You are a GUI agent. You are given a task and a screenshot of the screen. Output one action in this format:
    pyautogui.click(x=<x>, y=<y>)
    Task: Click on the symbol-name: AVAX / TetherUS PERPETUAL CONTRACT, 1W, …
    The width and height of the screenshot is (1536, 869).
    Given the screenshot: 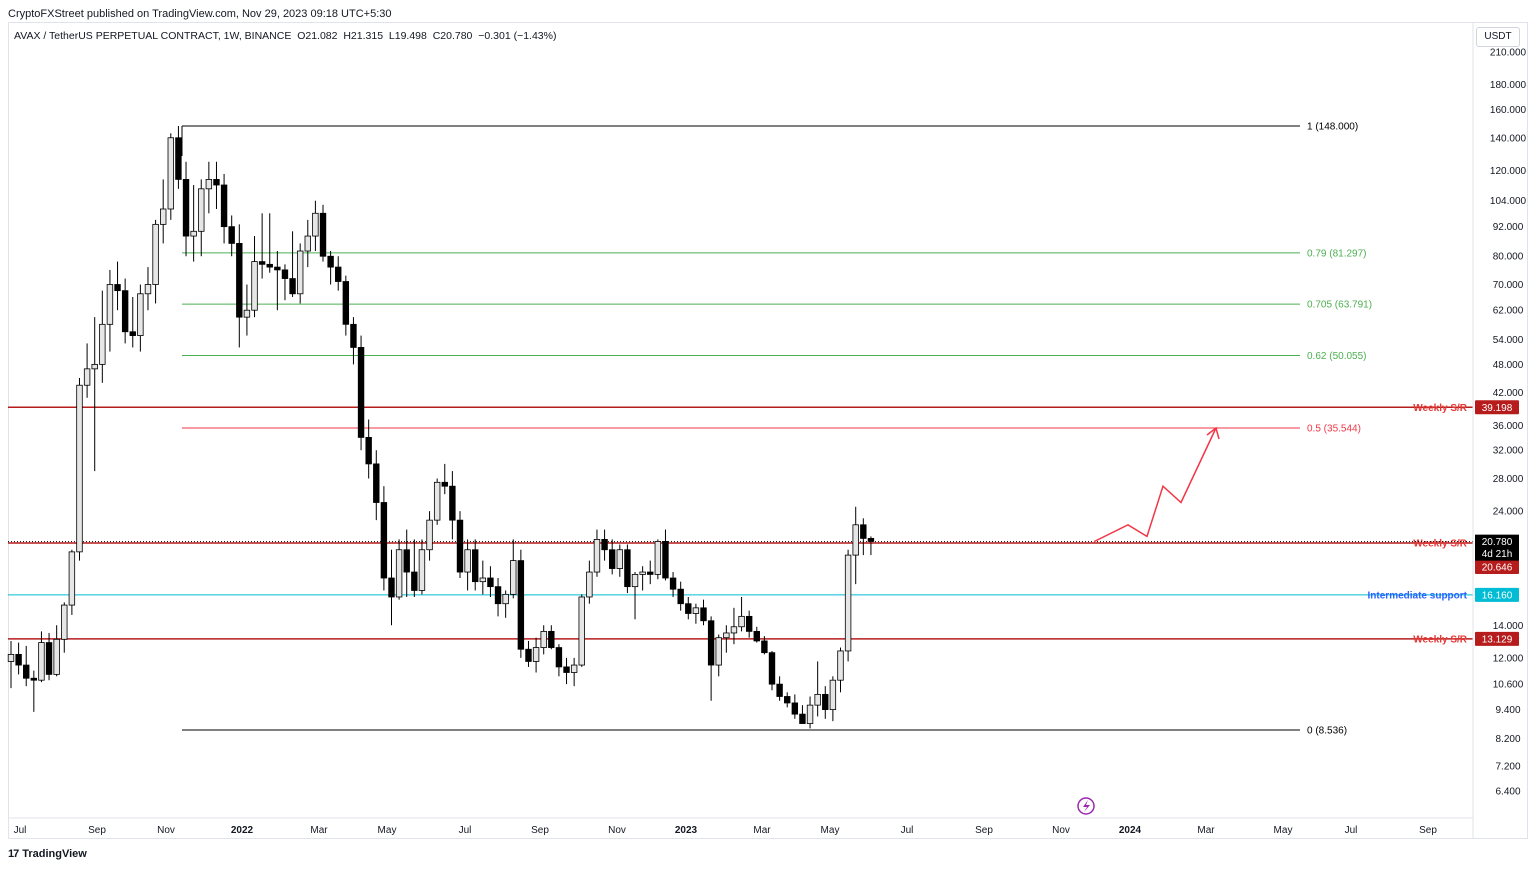 What is the action you would take?
    pyautogui.click(x=153, y=36)
    